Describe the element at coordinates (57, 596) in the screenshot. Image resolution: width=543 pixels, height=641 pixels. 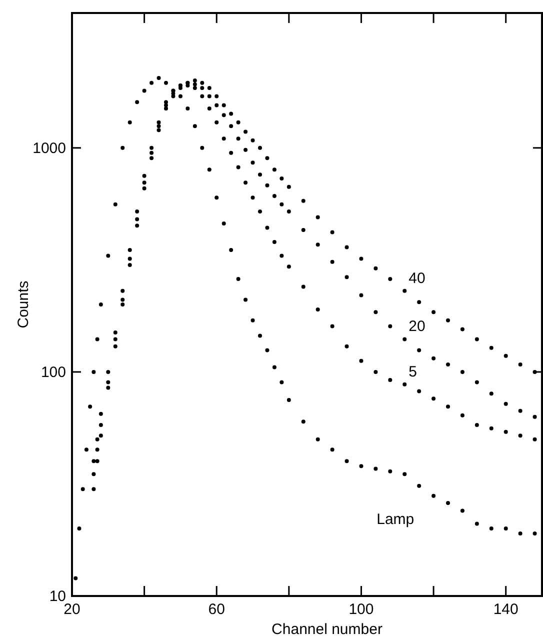
I see `y-tick-label: 10` at that location.